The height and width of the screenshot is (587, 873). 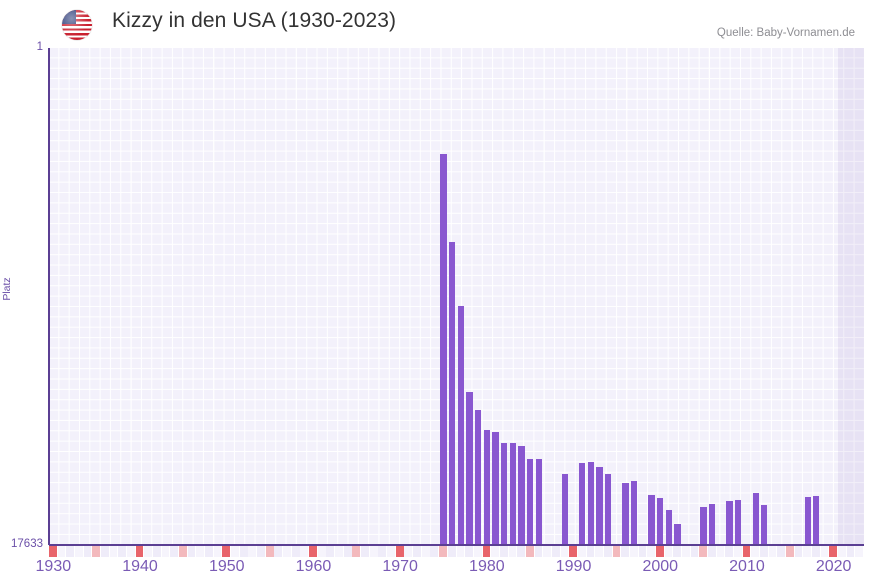 What do you see at coordinates (573, 566) in the screenshot?
I see `x-axis-tick-label: 1990` at bounding box center [573, 566].